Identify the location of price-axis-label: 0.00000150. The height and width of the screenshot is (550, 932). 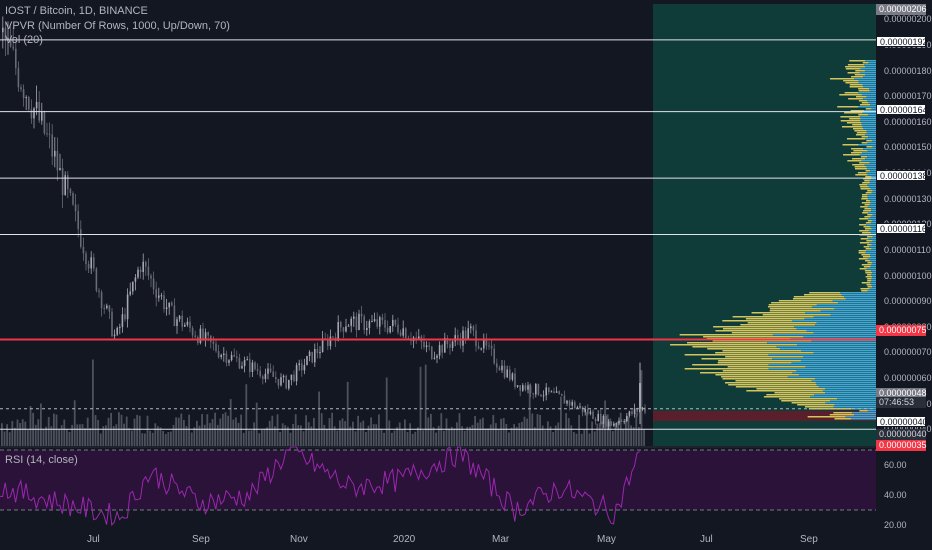
(908, 147).